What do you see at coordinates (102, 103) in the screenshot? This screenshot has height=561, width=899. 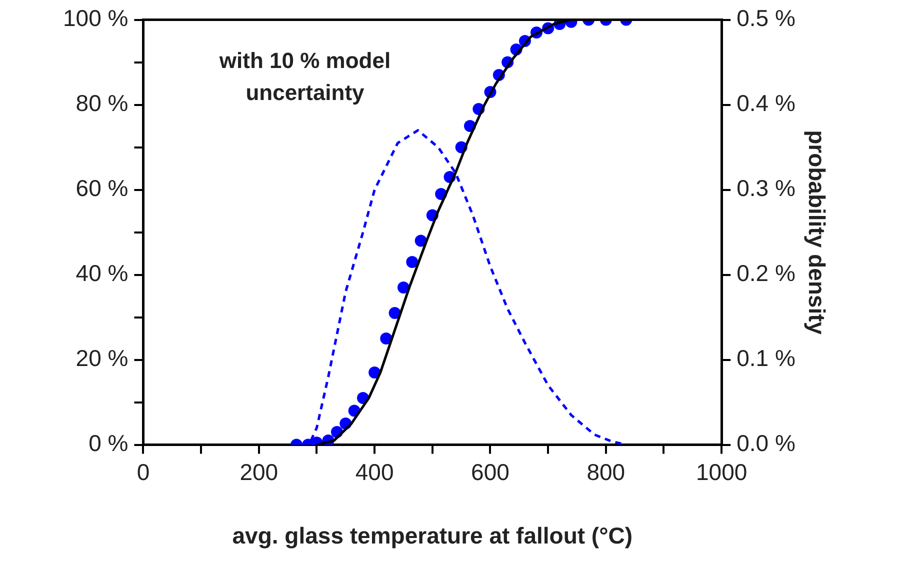 I see `y-tick-label: 80 %` at bounding box center [102, 103].